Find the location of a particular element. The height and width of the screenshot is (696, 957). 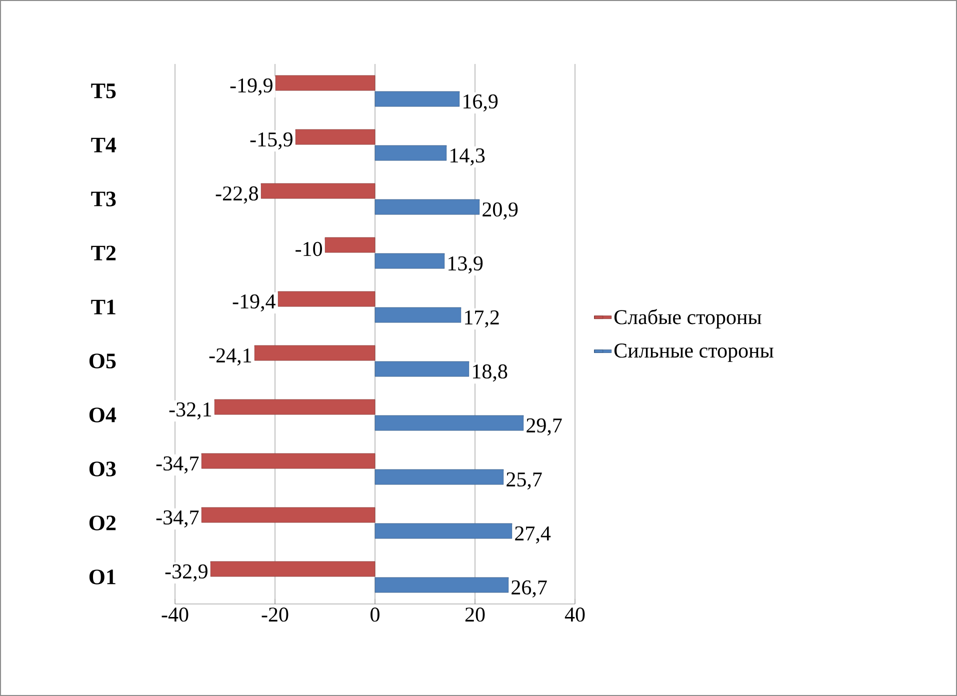

y-tick-label: O2 is located at coordinates (102, 523).